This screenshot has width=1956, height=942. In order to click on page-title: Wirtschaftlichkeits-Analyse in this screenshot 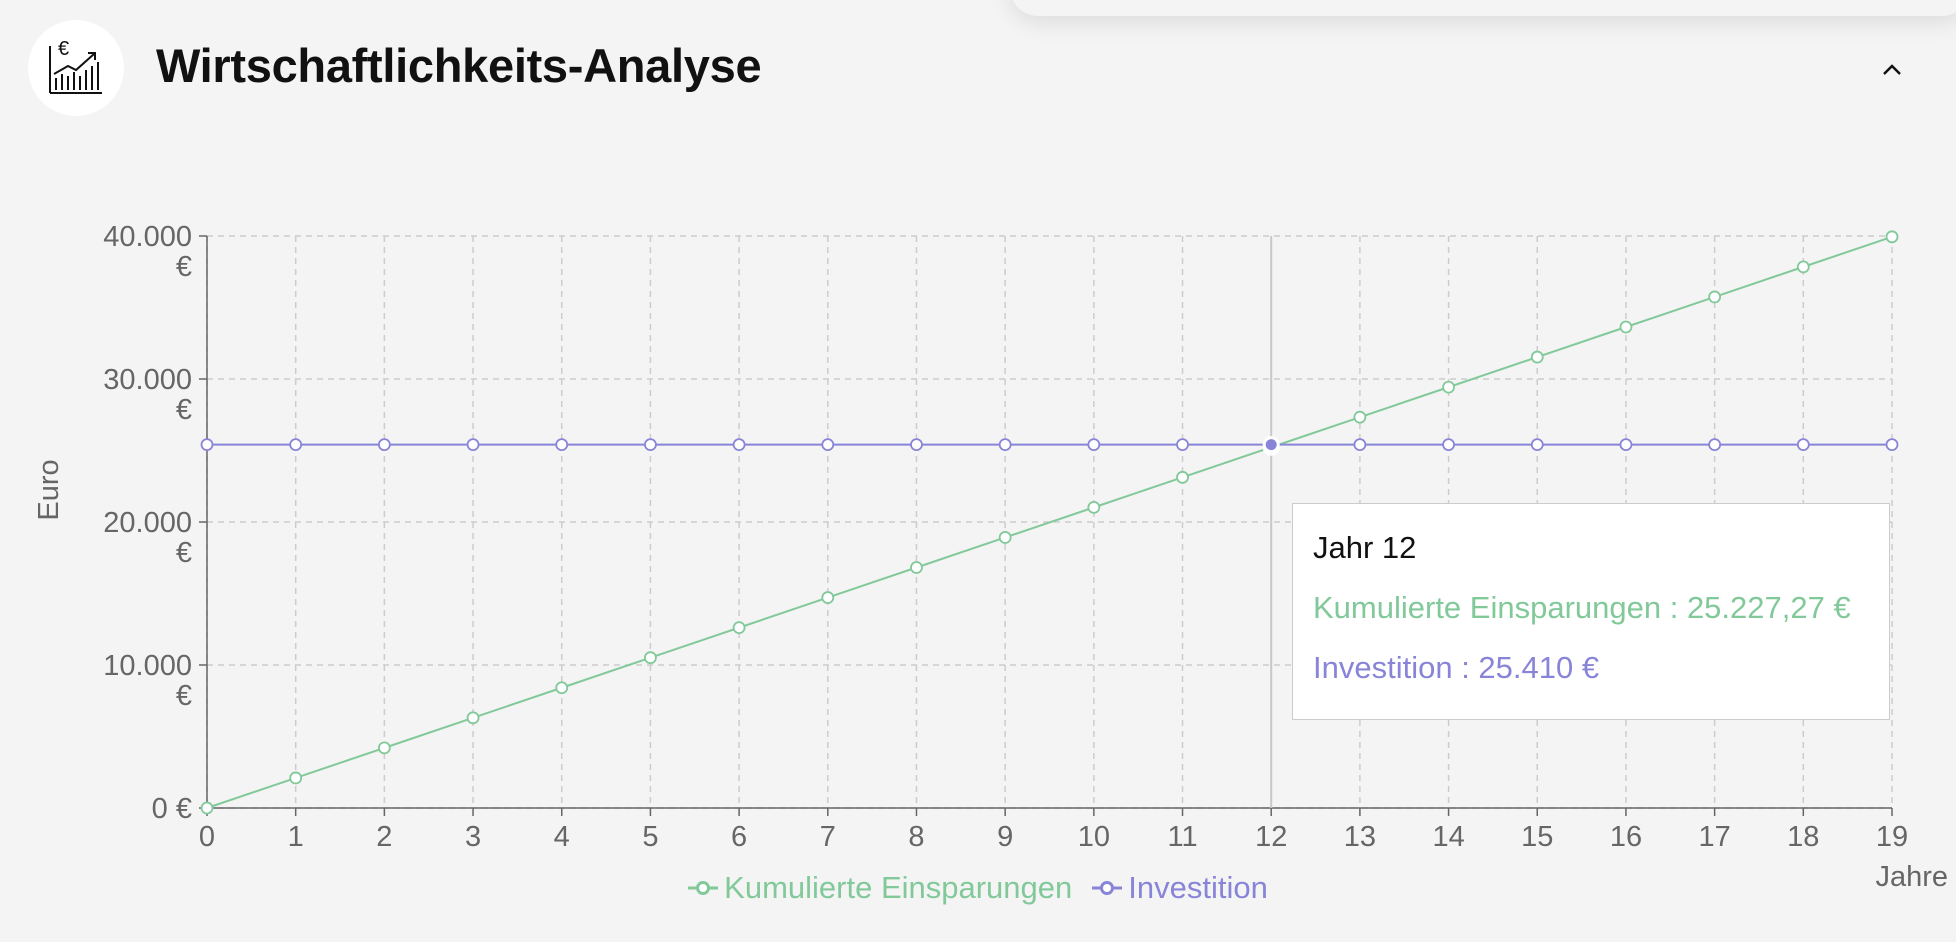, I will do `click(459, 65)`.